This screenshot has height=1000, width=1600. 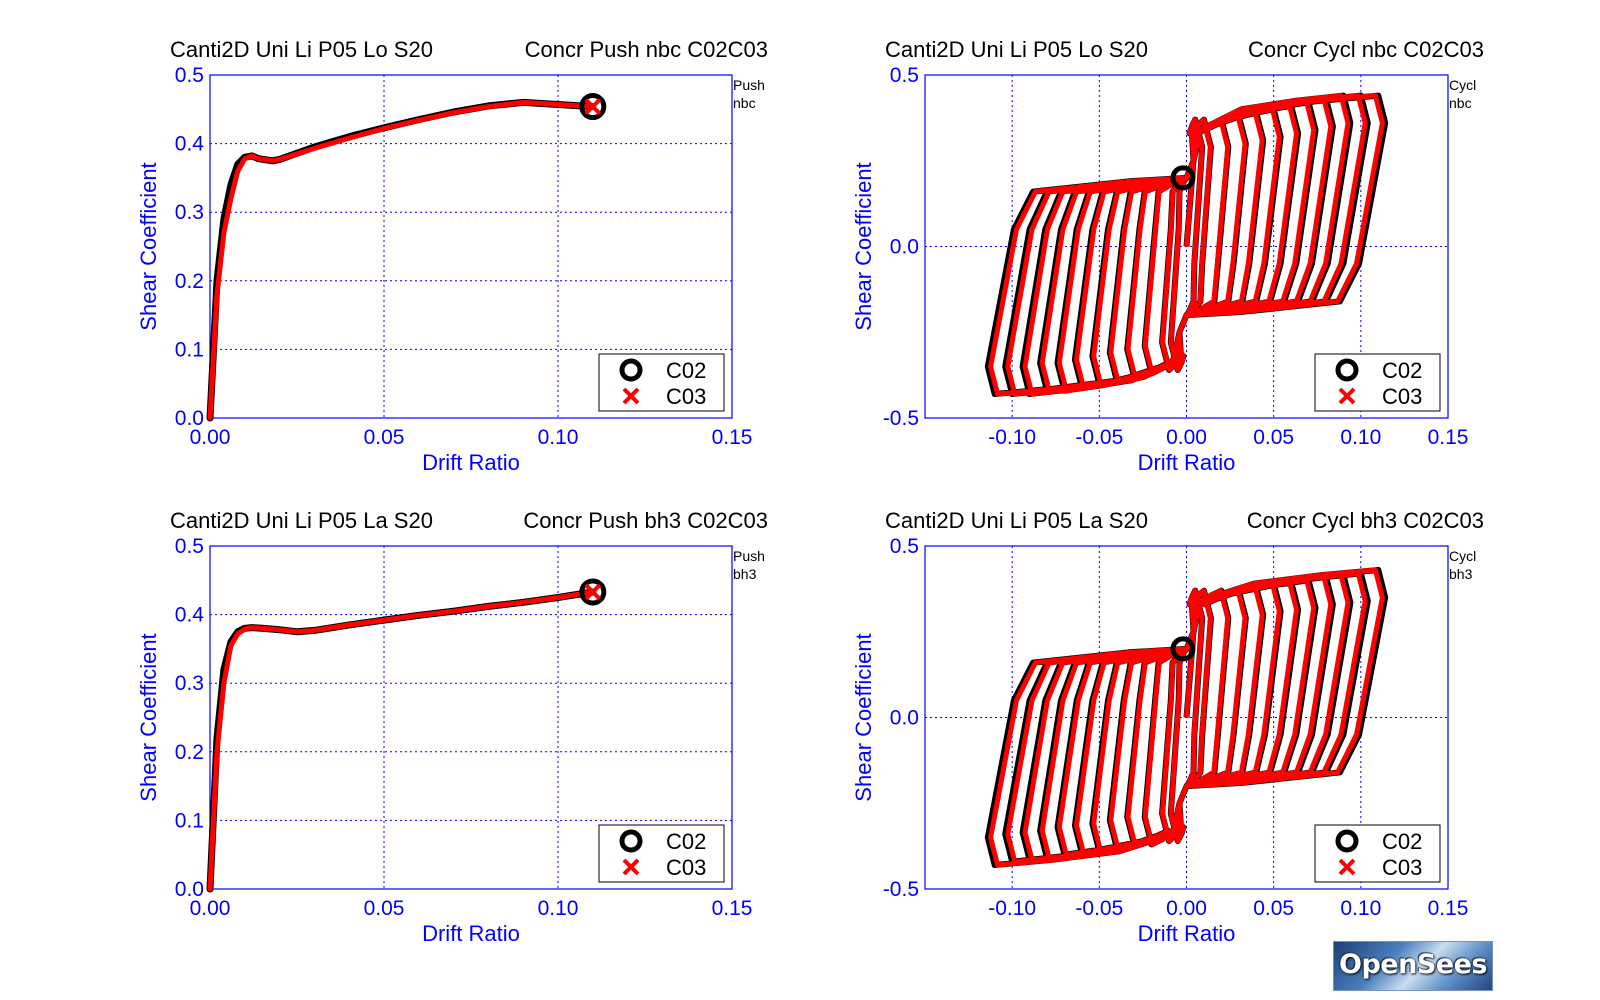 I want to click on opensees-logo-text: OpenSees, so click(x=1413, y=964).